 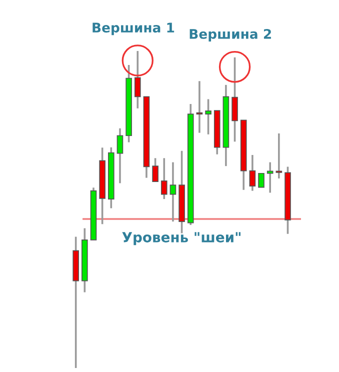 What do you see at coordinates (181, 239) in the screenshot?
I see `ref-line-label: Уровень "шеи"` at bounding box center [181, 239].